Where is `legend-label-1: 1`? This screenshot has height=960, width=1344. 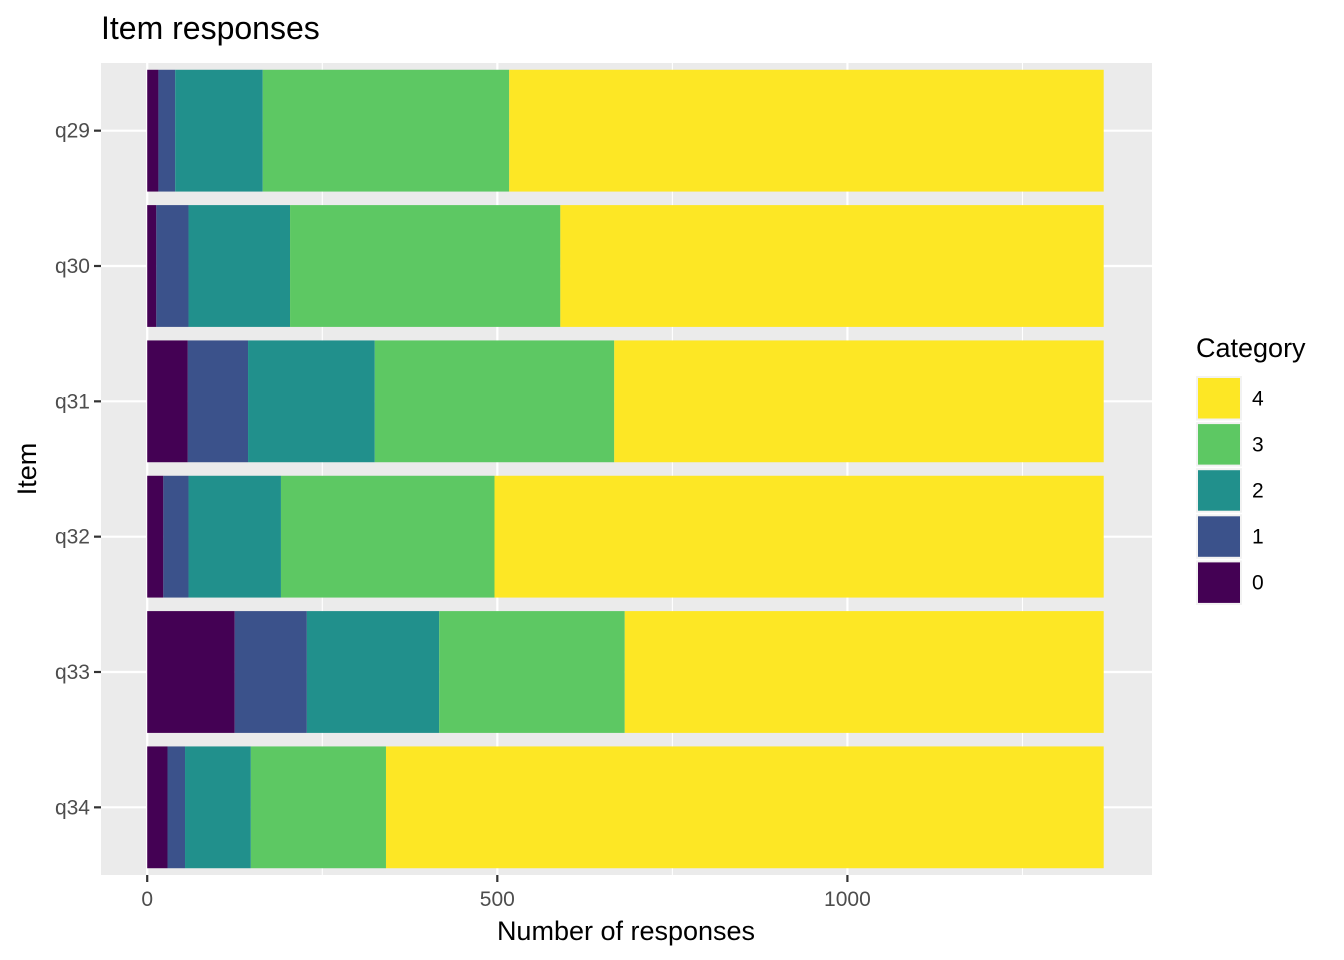
legend-label-1: 1 is located at coordinates (1258, 537).